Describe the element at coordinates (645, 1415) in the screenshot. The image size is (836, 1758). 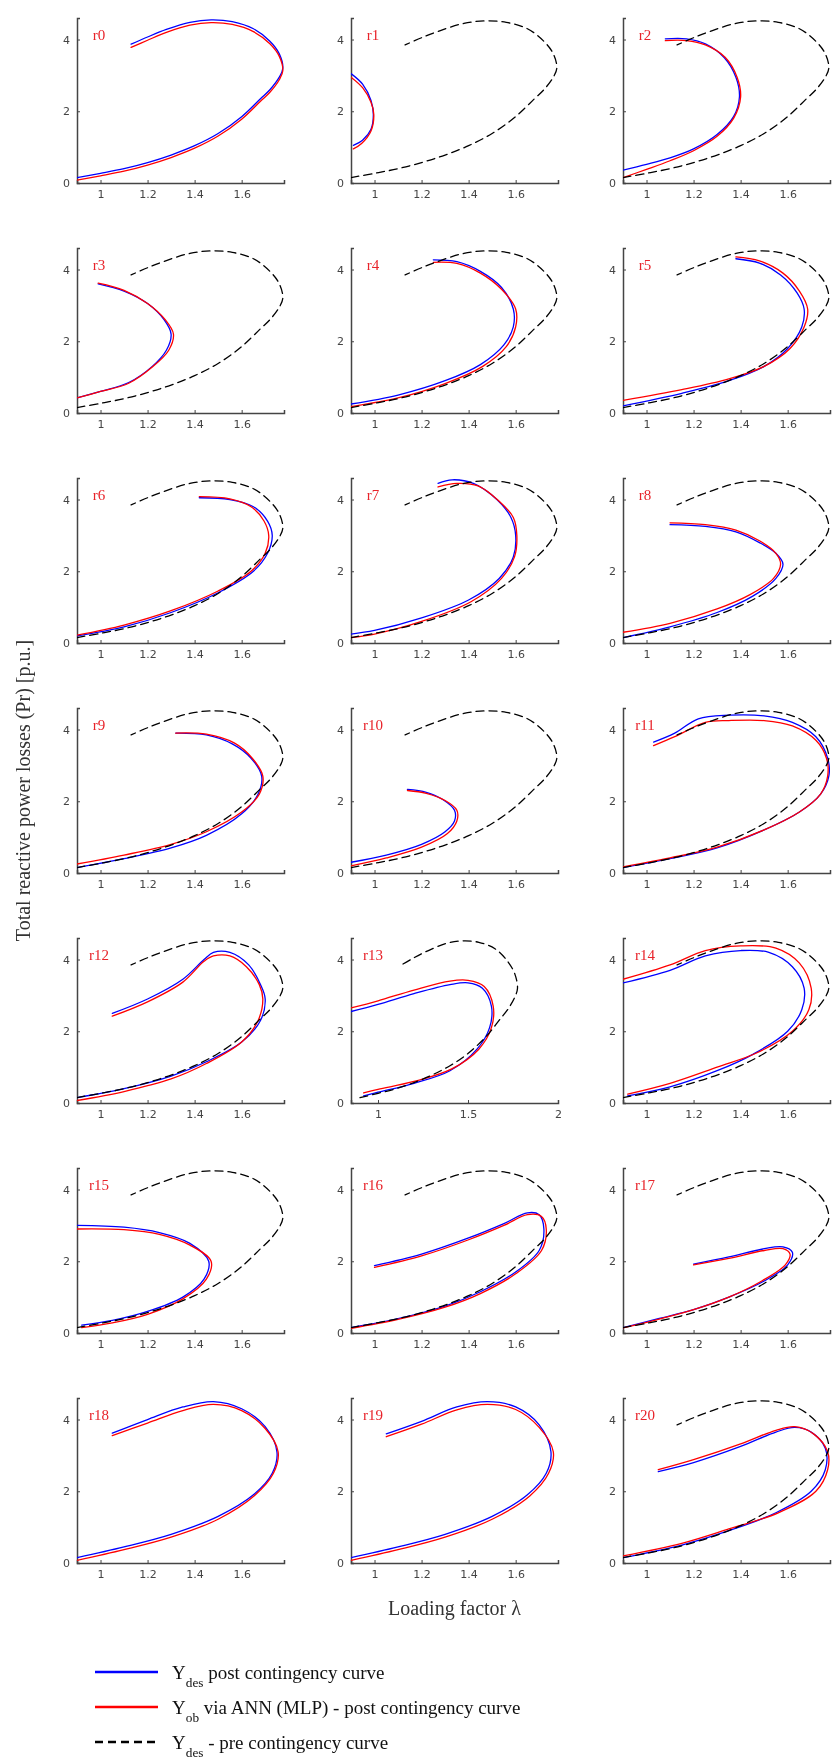
I see `annotation: r20` at that location.